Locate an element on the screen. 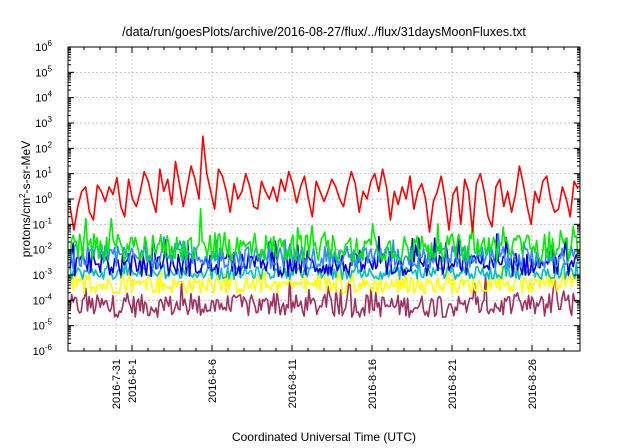 This screenshot has height=448, width=640. y-tick-label: 10⁻² is located at coordinates (43, 249).